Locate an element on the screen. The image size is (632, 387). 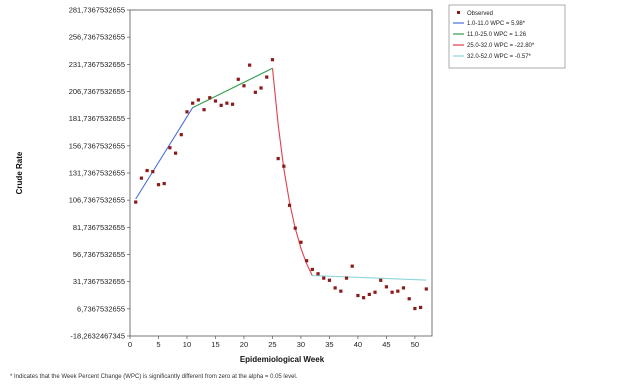
x-tick-label: 30 is located at coordinates (301, 344).